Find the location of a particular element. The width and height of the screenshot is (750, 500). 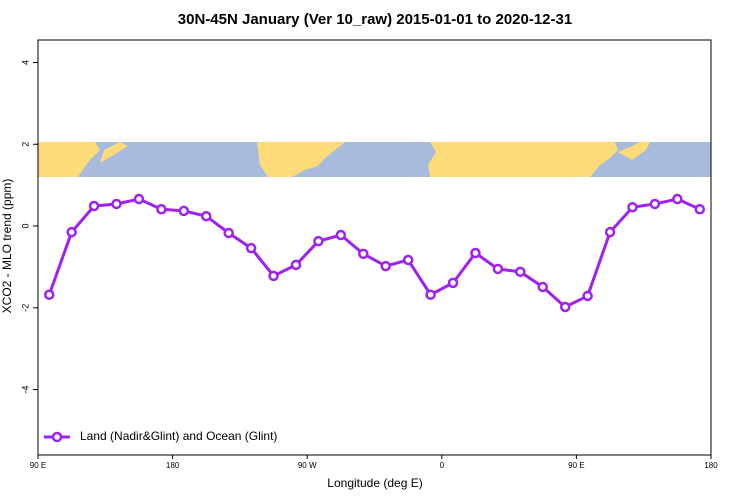

x-tick-label: 90 W is located at coordinates (307, 465).